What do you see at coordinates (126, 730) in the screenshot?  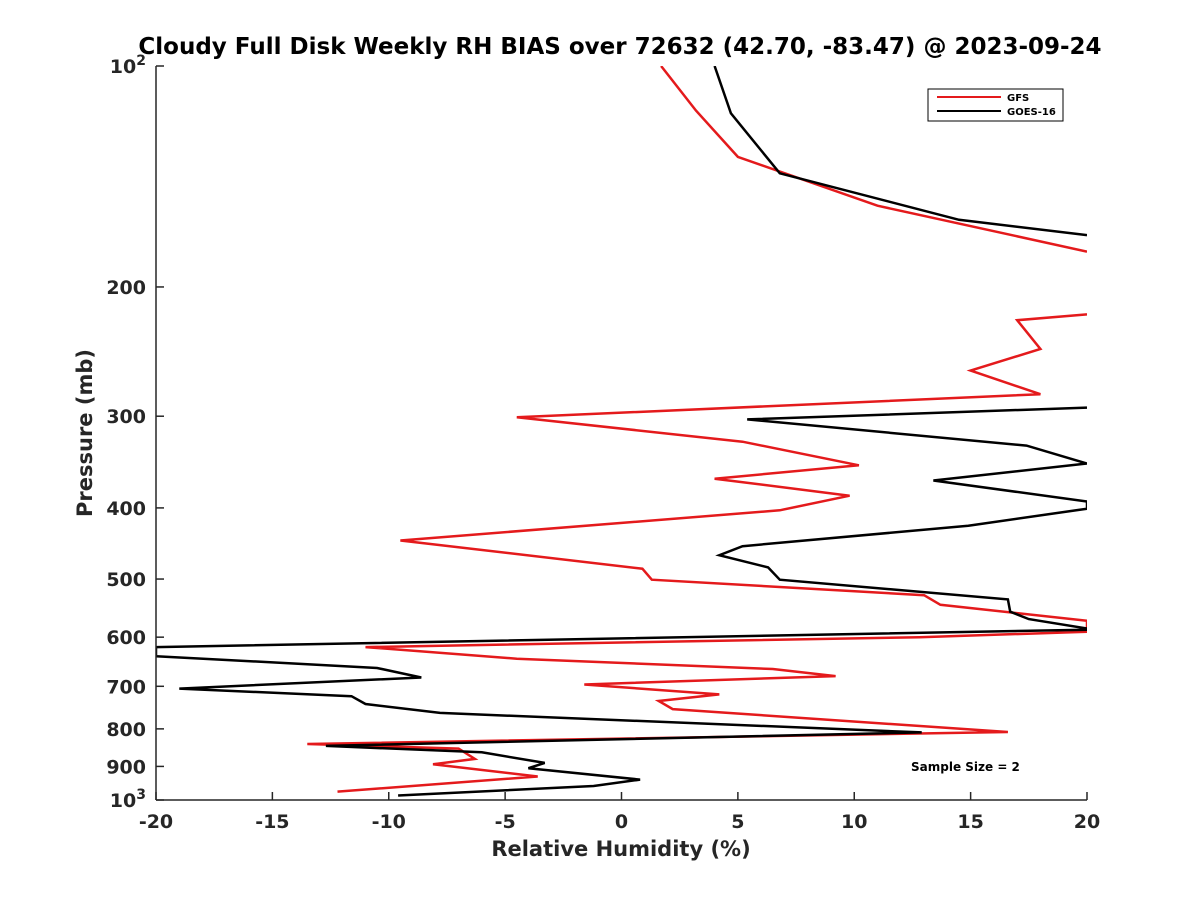 I see `y-tick-label: 800` at bounding box center [126, 730].